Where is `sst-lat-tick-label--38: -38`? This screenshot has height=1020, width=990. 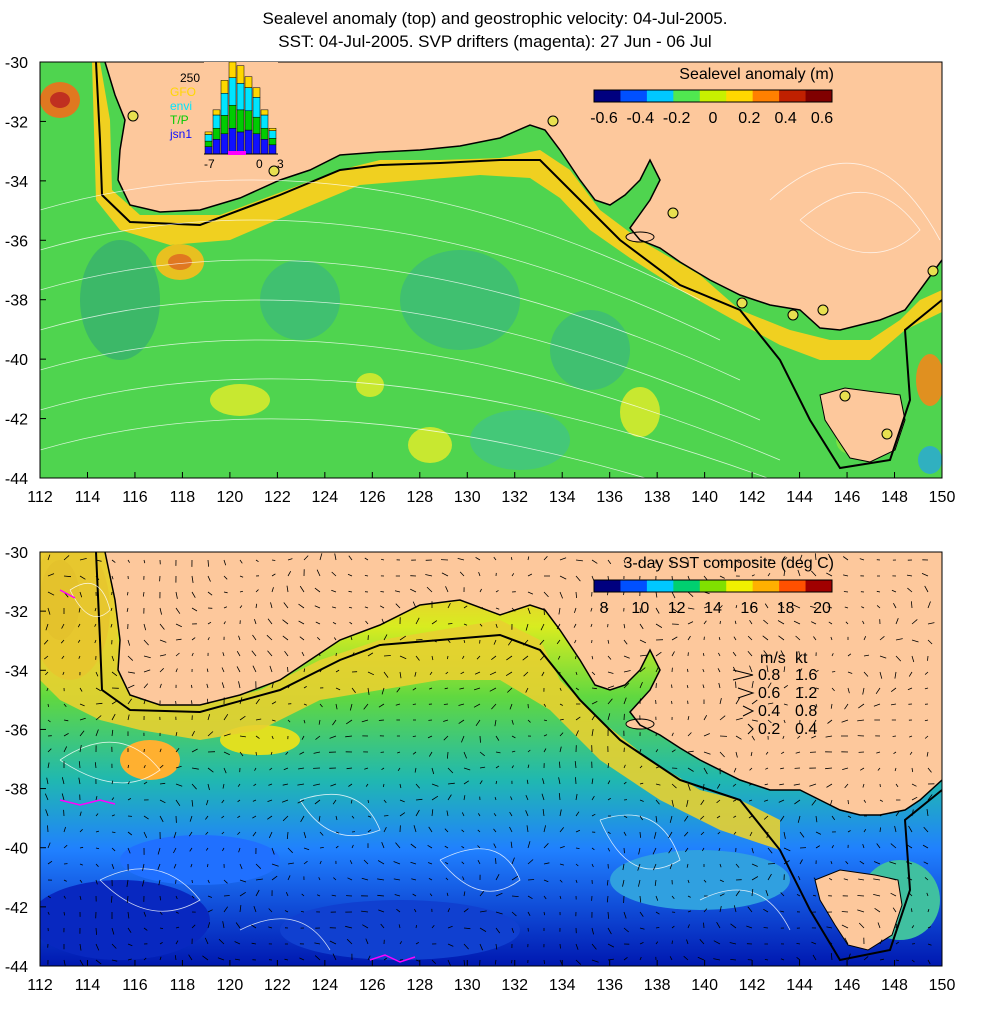 sst-lat-tick-label--38: -38 is located at coordinates (16, 790).